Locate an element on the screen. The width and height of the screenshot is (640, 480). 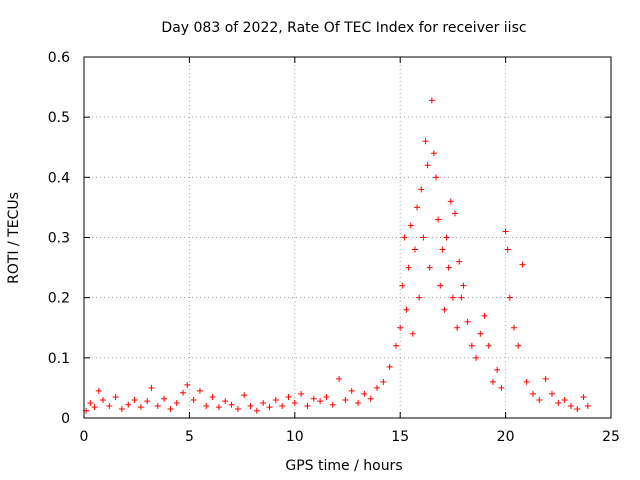
y-tick-label: 0.3 is located at coordinates (59, 239).